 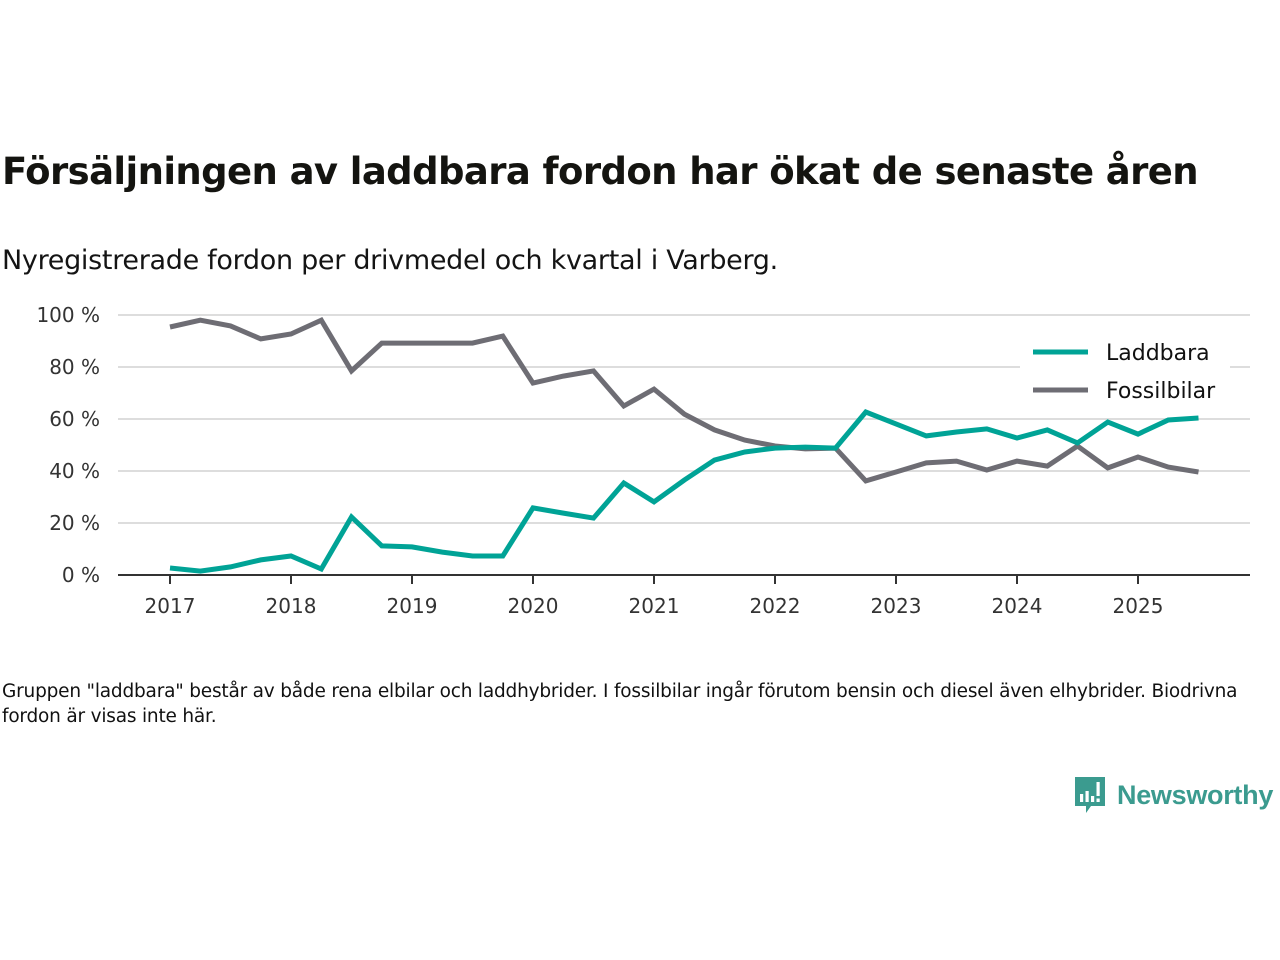 What do you see at coordinates (74, 419) in the screenshot?
I see `y-tick-label: 60 %` at bounding box center [74, 419].